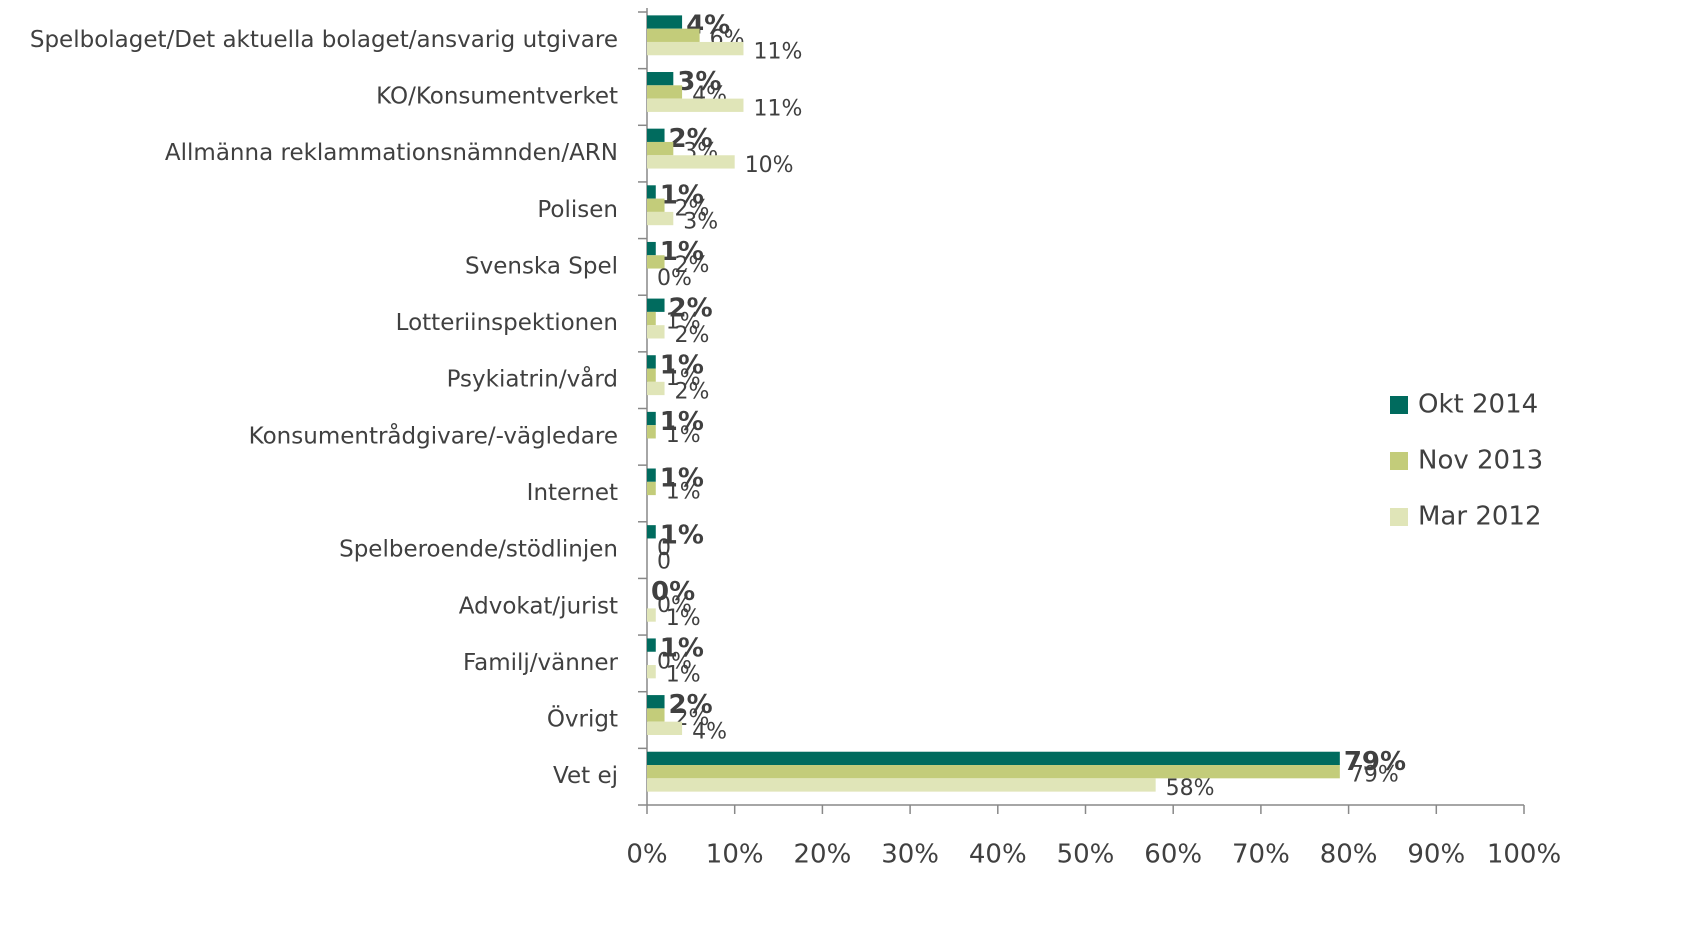 Image resolution: width=1708 pixels, height=940 pixels. Describe the element at coordinates (572, 493) in the screenshot. I see `category-label: Internet` at that location.